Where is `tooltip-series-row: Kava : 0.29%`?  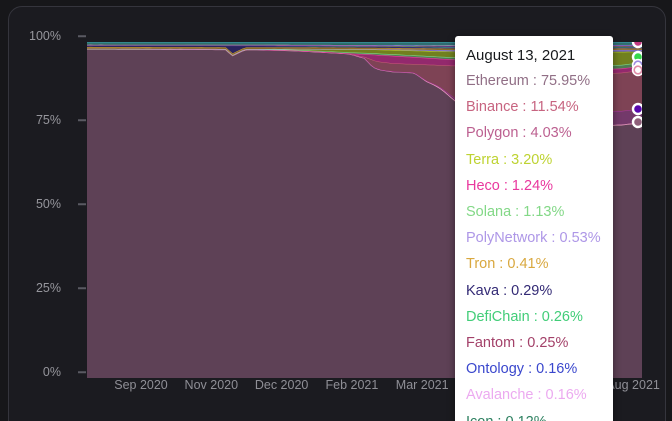 tooltip-series-row: Kava : 0.29% is located at coordinates (509, 290).